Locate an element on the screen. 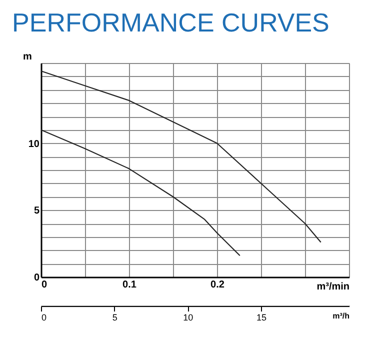 This screenshot has height=340, width=375. y-tick-label: 5 is located at coordinates (37, 211).